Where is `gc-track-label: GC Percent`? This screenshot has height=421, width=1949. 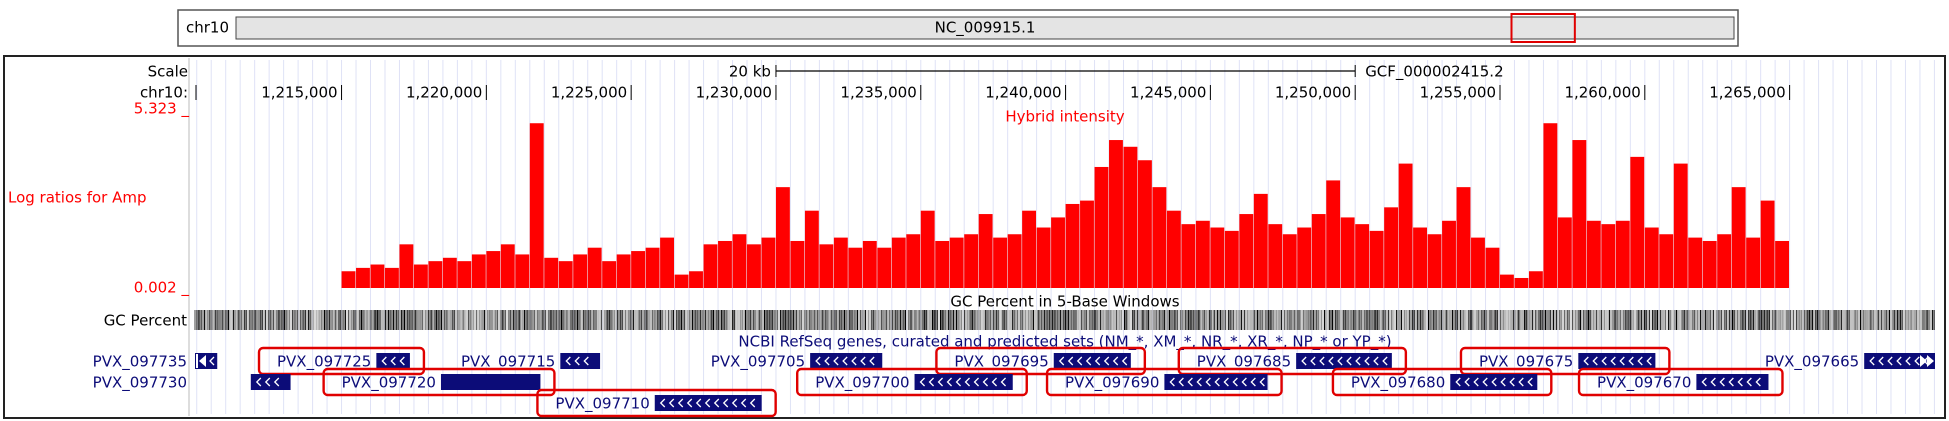
gc-track-label: GC Percent is located at coordinates (145, 321).